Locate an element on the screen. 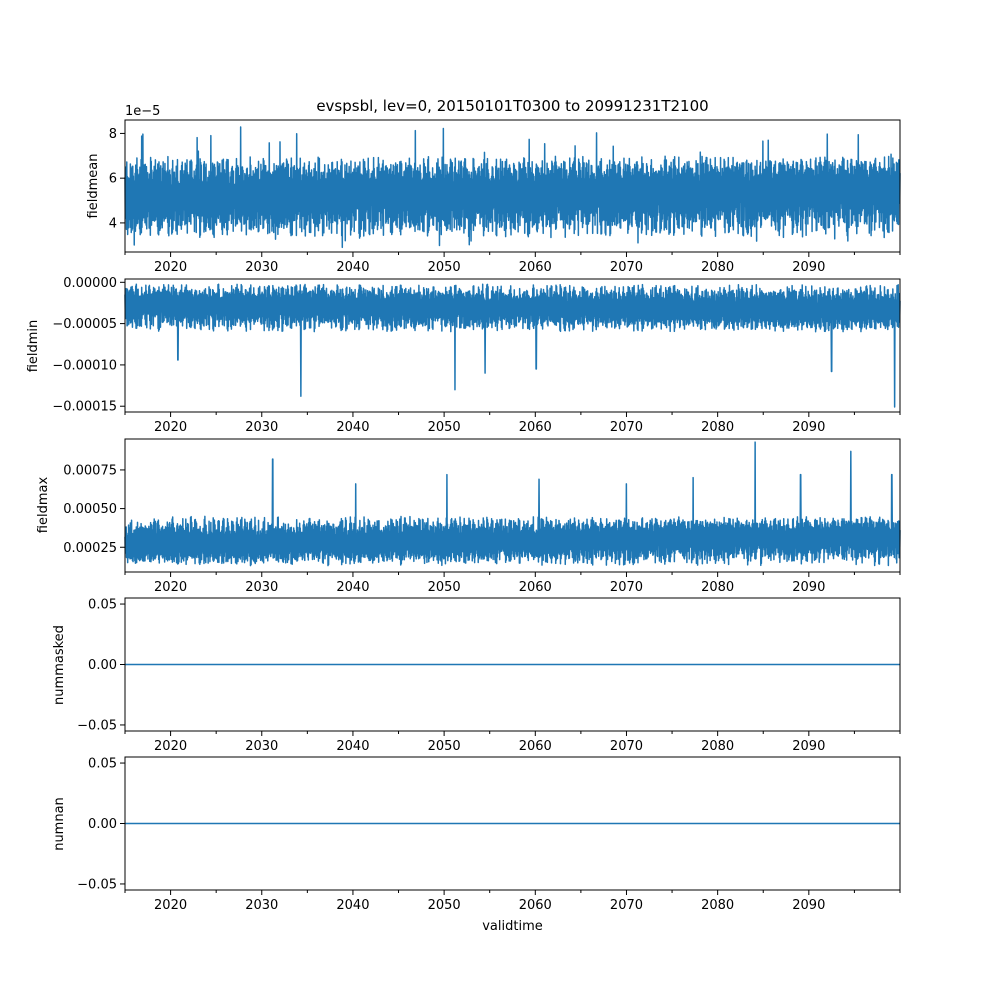 Image resolution: width=1000 pixels, height=1000 pixels. fieldmean-y-tick-label: 4 is located at coordinates (113, 223).